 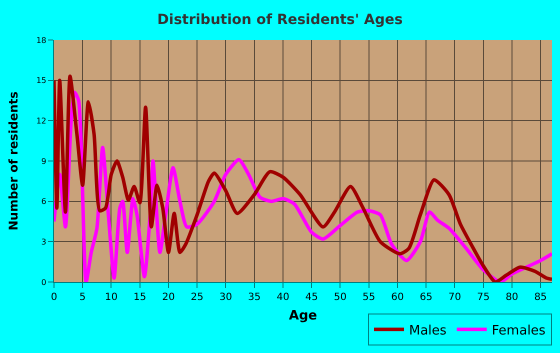 What do you see at coordinates (43, 241) in the screenshot?
I see `y-tick-label: 3` at bounding box center [43, 241].